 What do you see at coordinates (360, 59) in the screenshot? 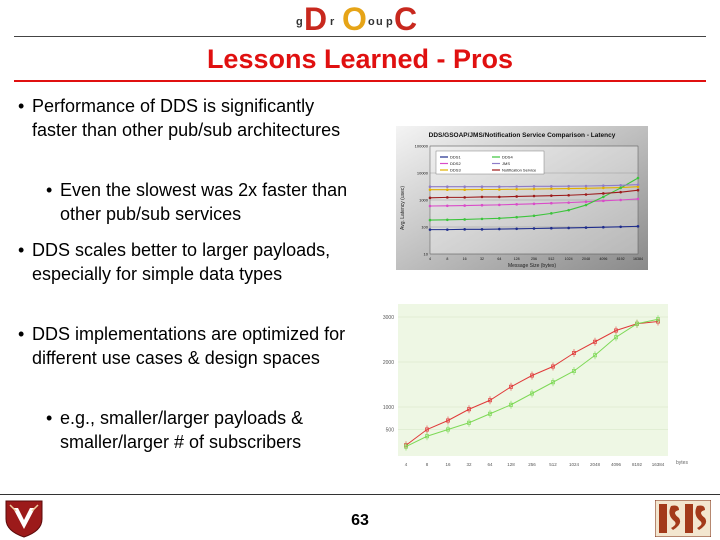
I see `slide-title: Lessons Learned - Pros` at bounding box center [360, 59].